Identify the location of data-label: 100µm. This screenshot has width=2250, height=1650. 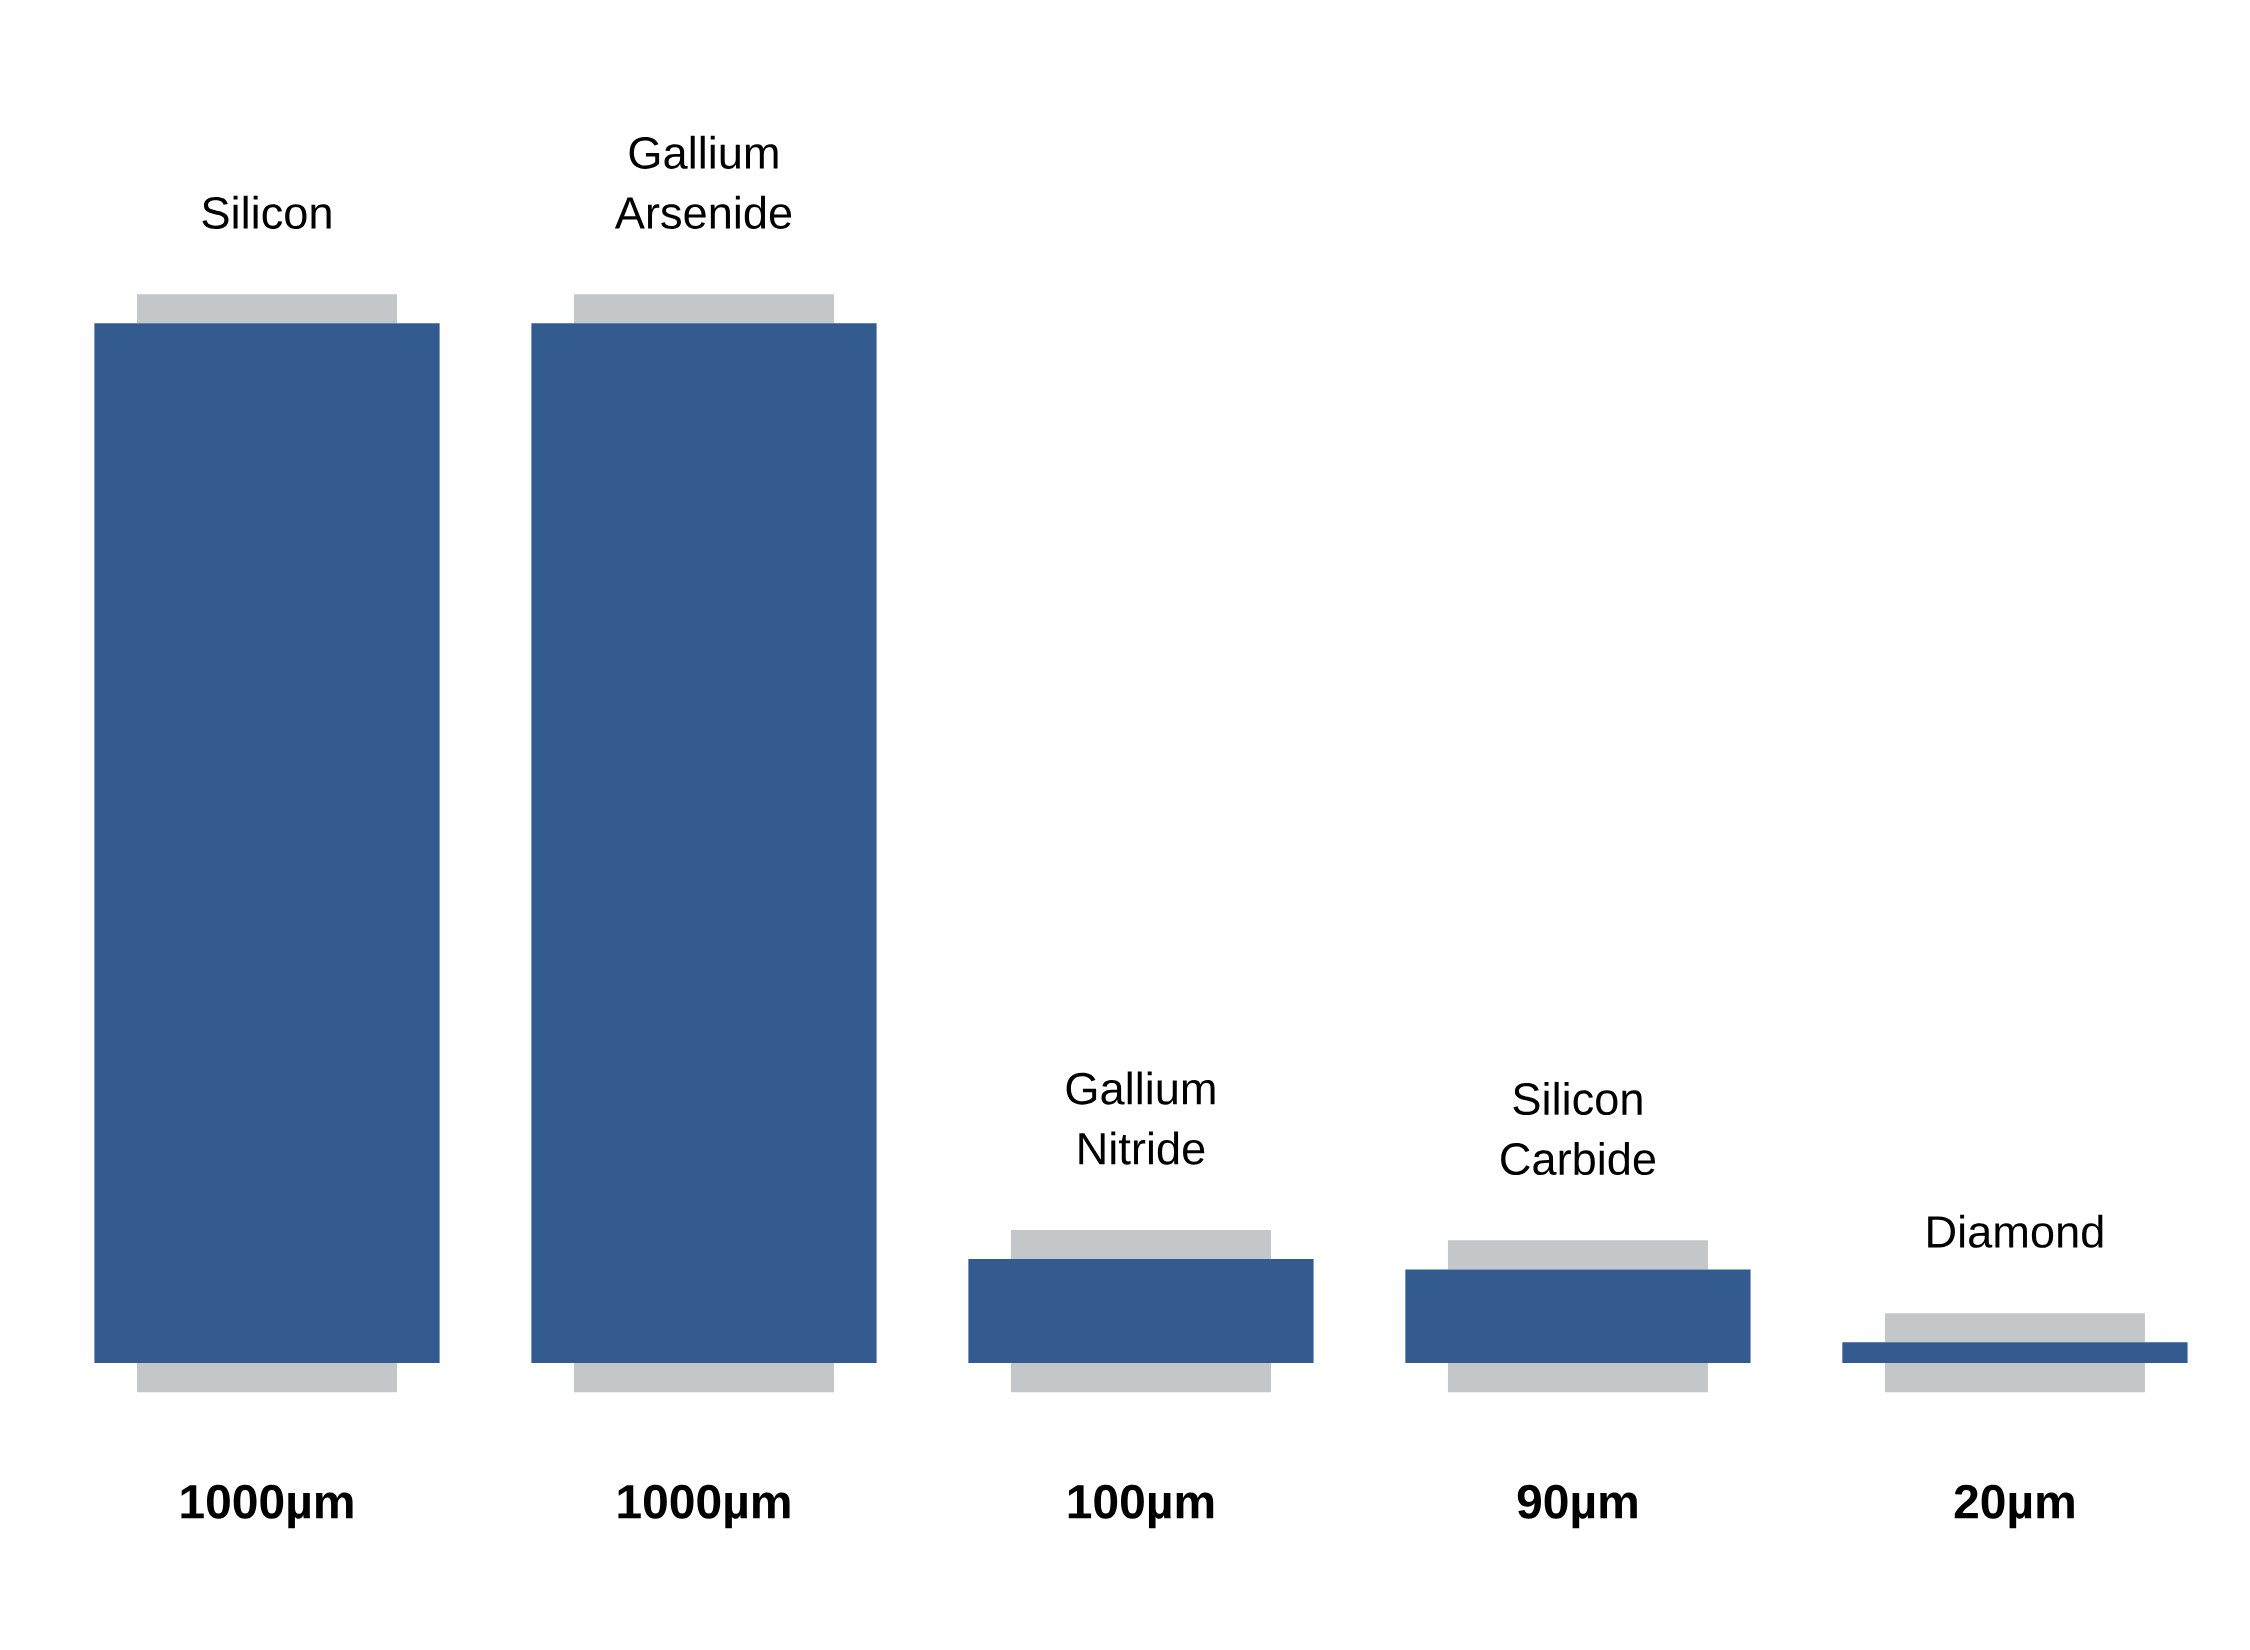
(1141, 1506).